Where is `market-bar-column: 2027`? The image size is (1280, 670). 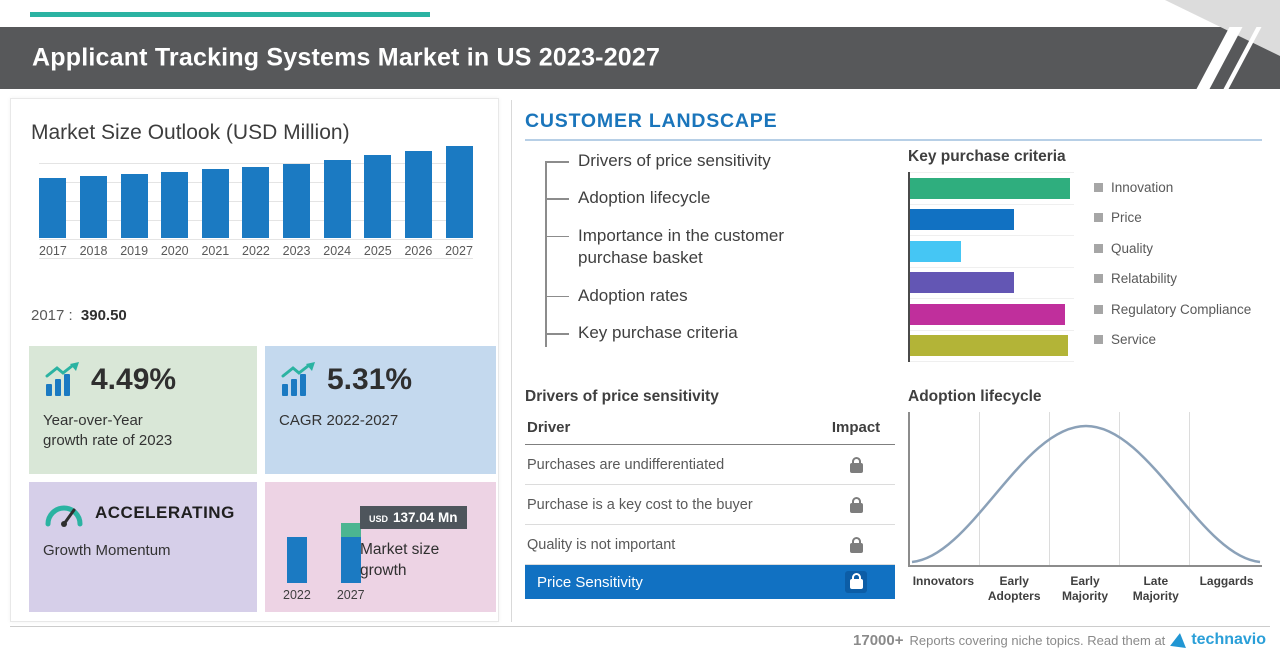
market-bar-column: 2027 is located at coordinates (459, 202).